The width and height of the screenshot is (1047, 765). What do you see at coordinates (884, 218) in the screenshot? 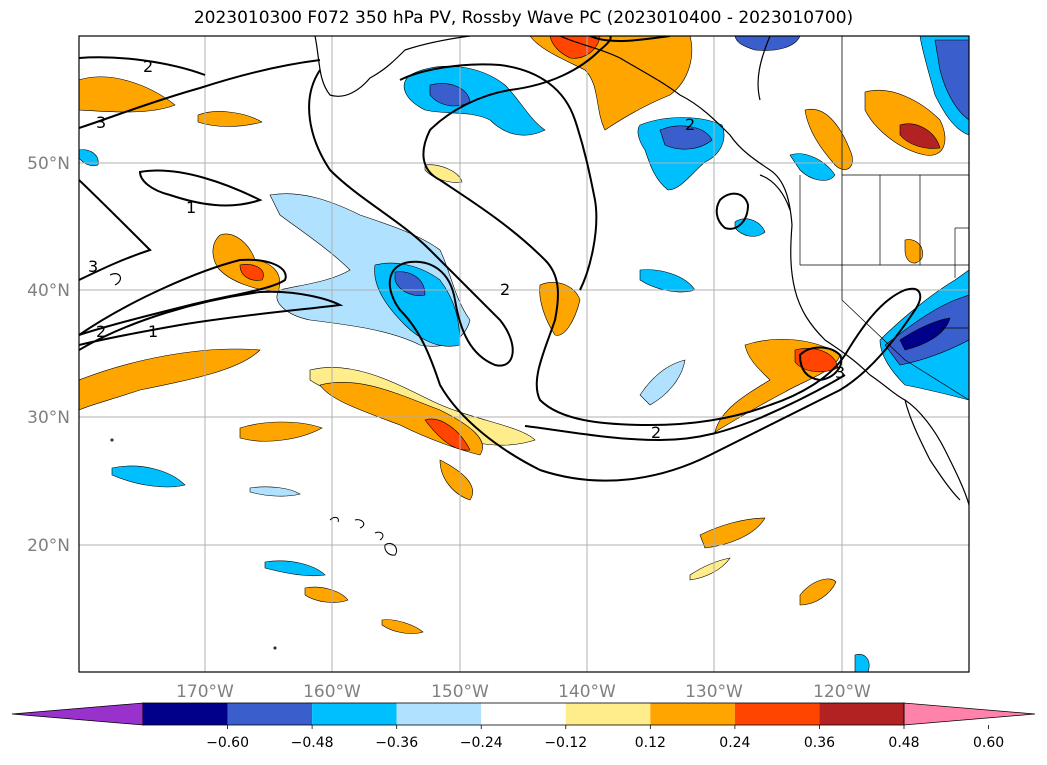
I see `state-borders` at bounding box center [884, 218].